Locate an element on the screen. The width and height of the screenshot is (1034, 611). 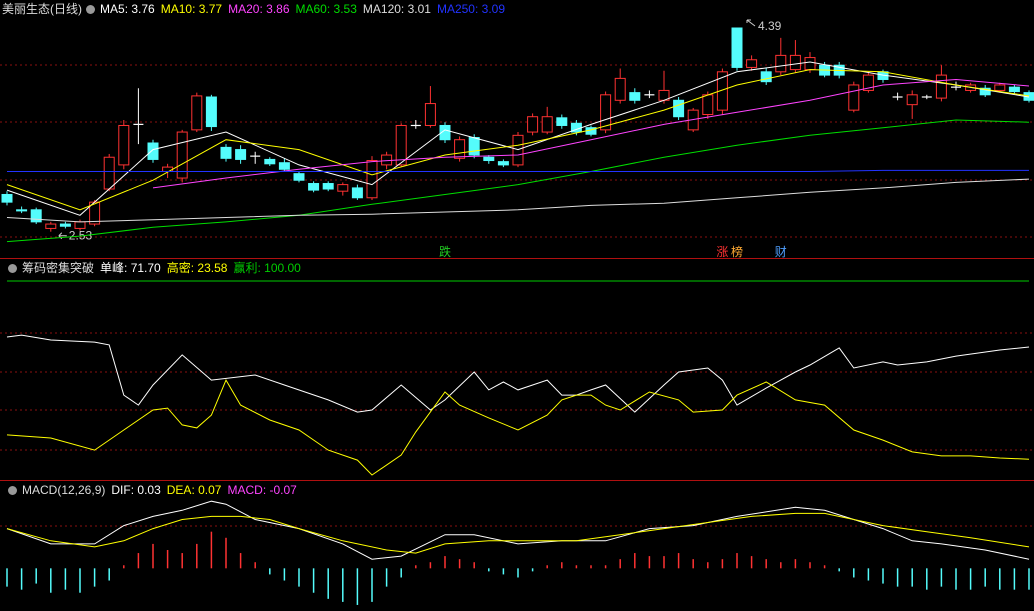
legend-value: 0.07 is located at coordinates (210, 490).